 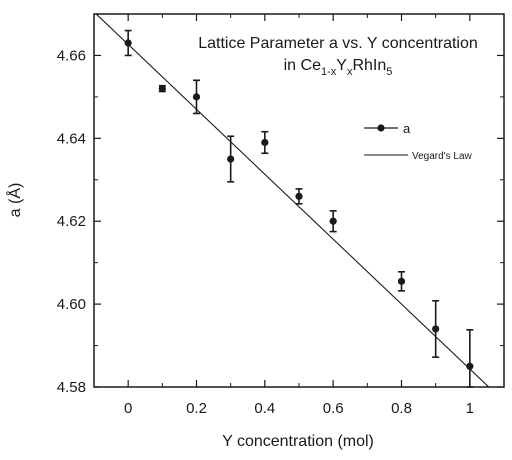 I want to click on title2-sub2: x, so click(x=350, y=72).